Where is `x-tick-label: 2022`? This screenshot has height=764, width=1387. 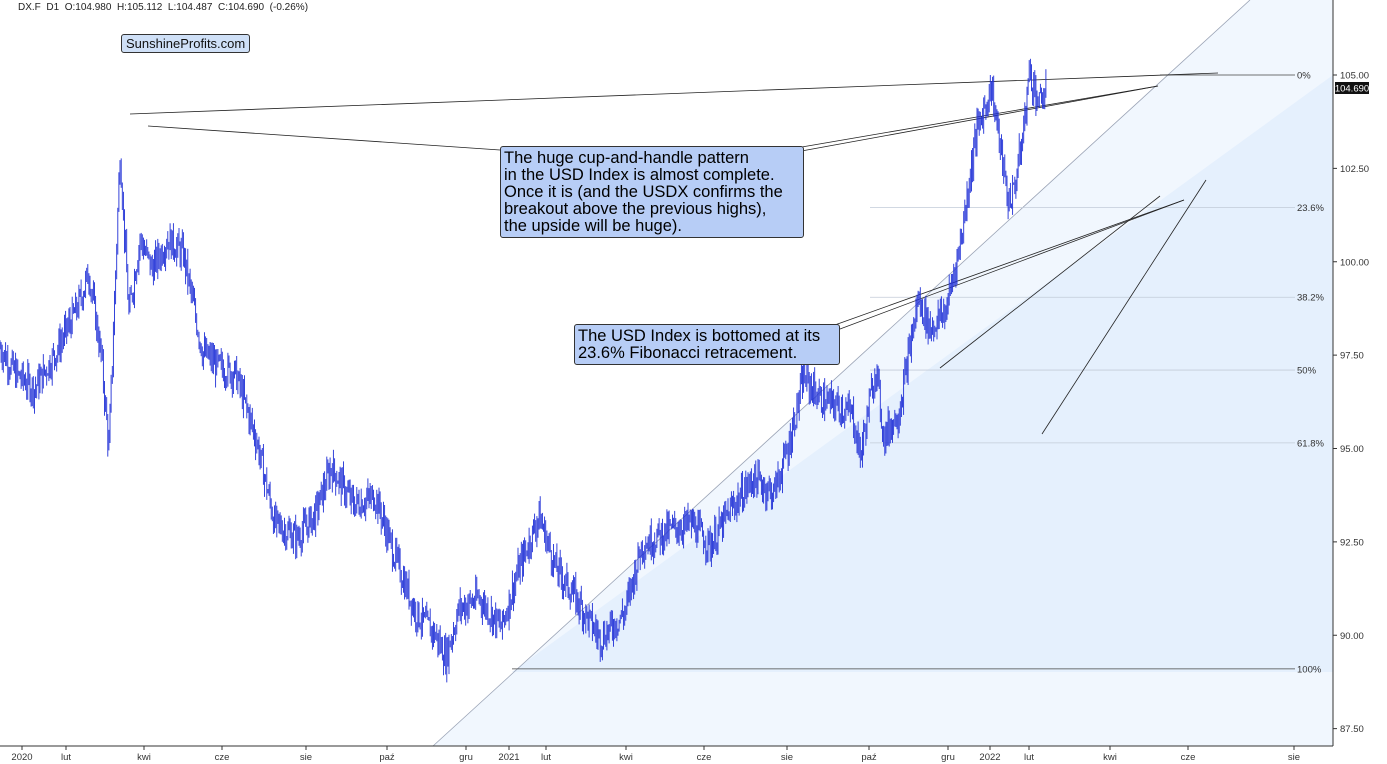 x-tick-label: 2022 is located at coordinates (989, 757).